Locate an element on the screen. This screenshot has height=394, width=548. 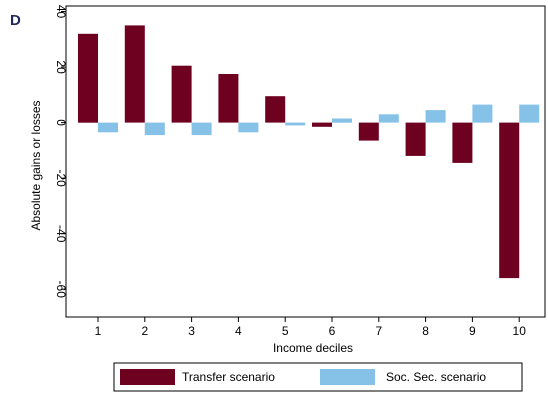
legend-swatch-socsec is located at coordinates (347, 377).